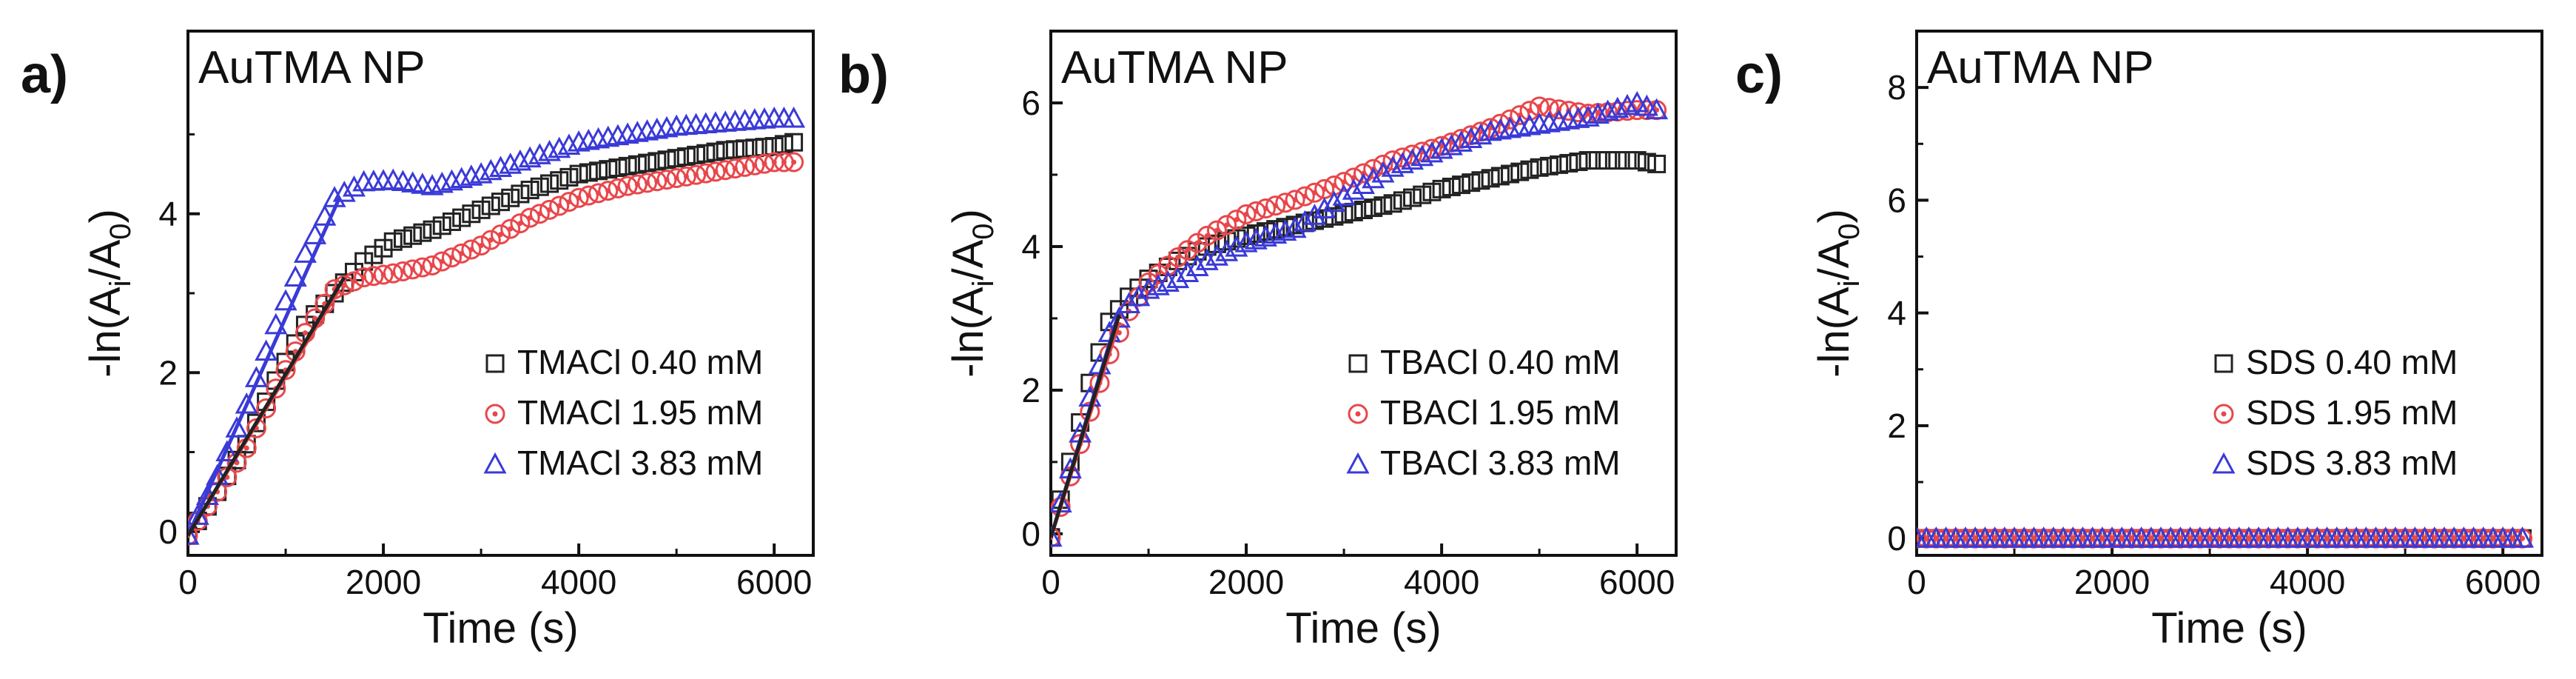 This screenshot has height=679, width=2576. Describe the element at coordinates (2352, 362) in the screenshot. I see `legend-label: SDS 0.40 mM` at that location.